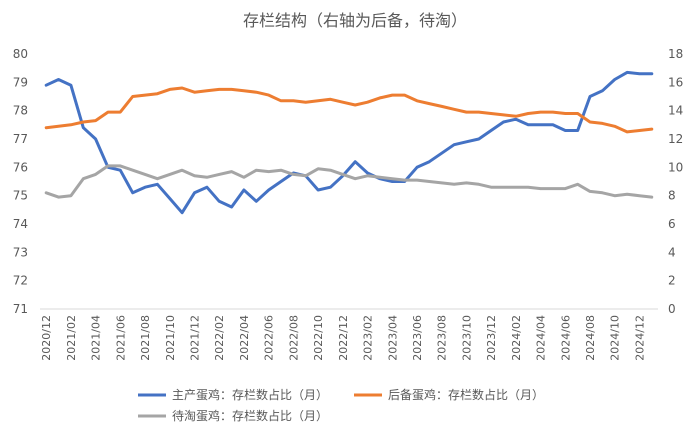 The image size is (700, 438). Describe the element at coordinates (20, 111) in the screenshot. I see `y-left-tick-label: 78` at that location.